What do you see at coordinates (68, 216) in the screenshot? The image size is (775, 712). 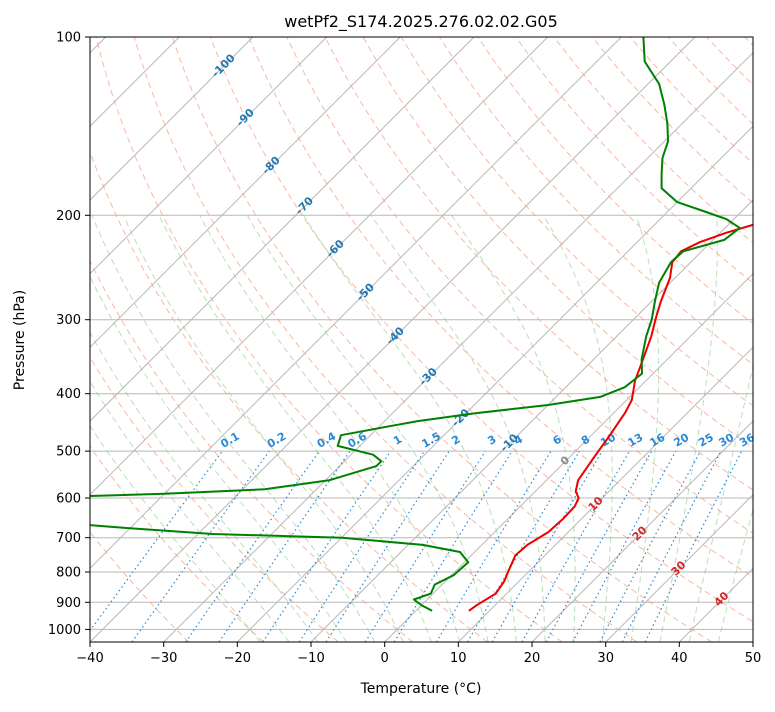 I see `y-tick-label: 200` at bounding box center [68, 216].